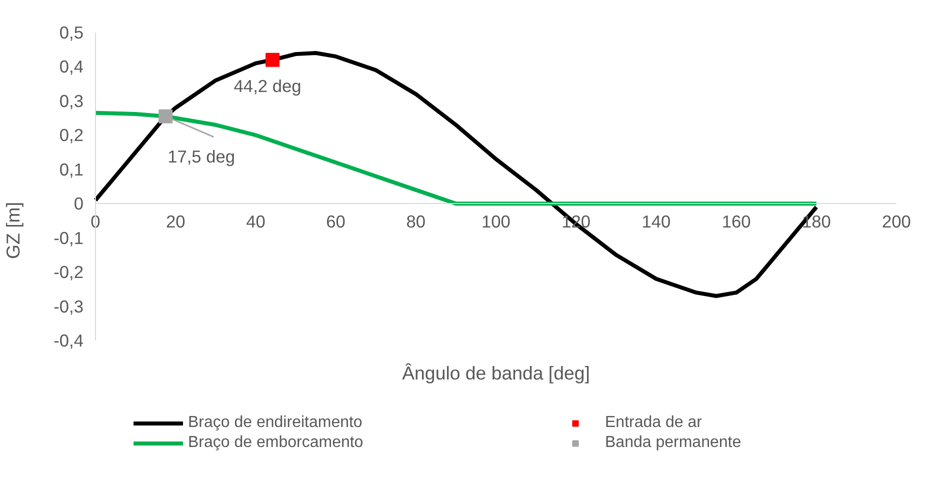 The width and height of the screenshot is (939, 498). What do you see at coordinates (71, 169) in the screenshot?
I see `y-tick-label: 0,1` at bounding box center [71, 169].